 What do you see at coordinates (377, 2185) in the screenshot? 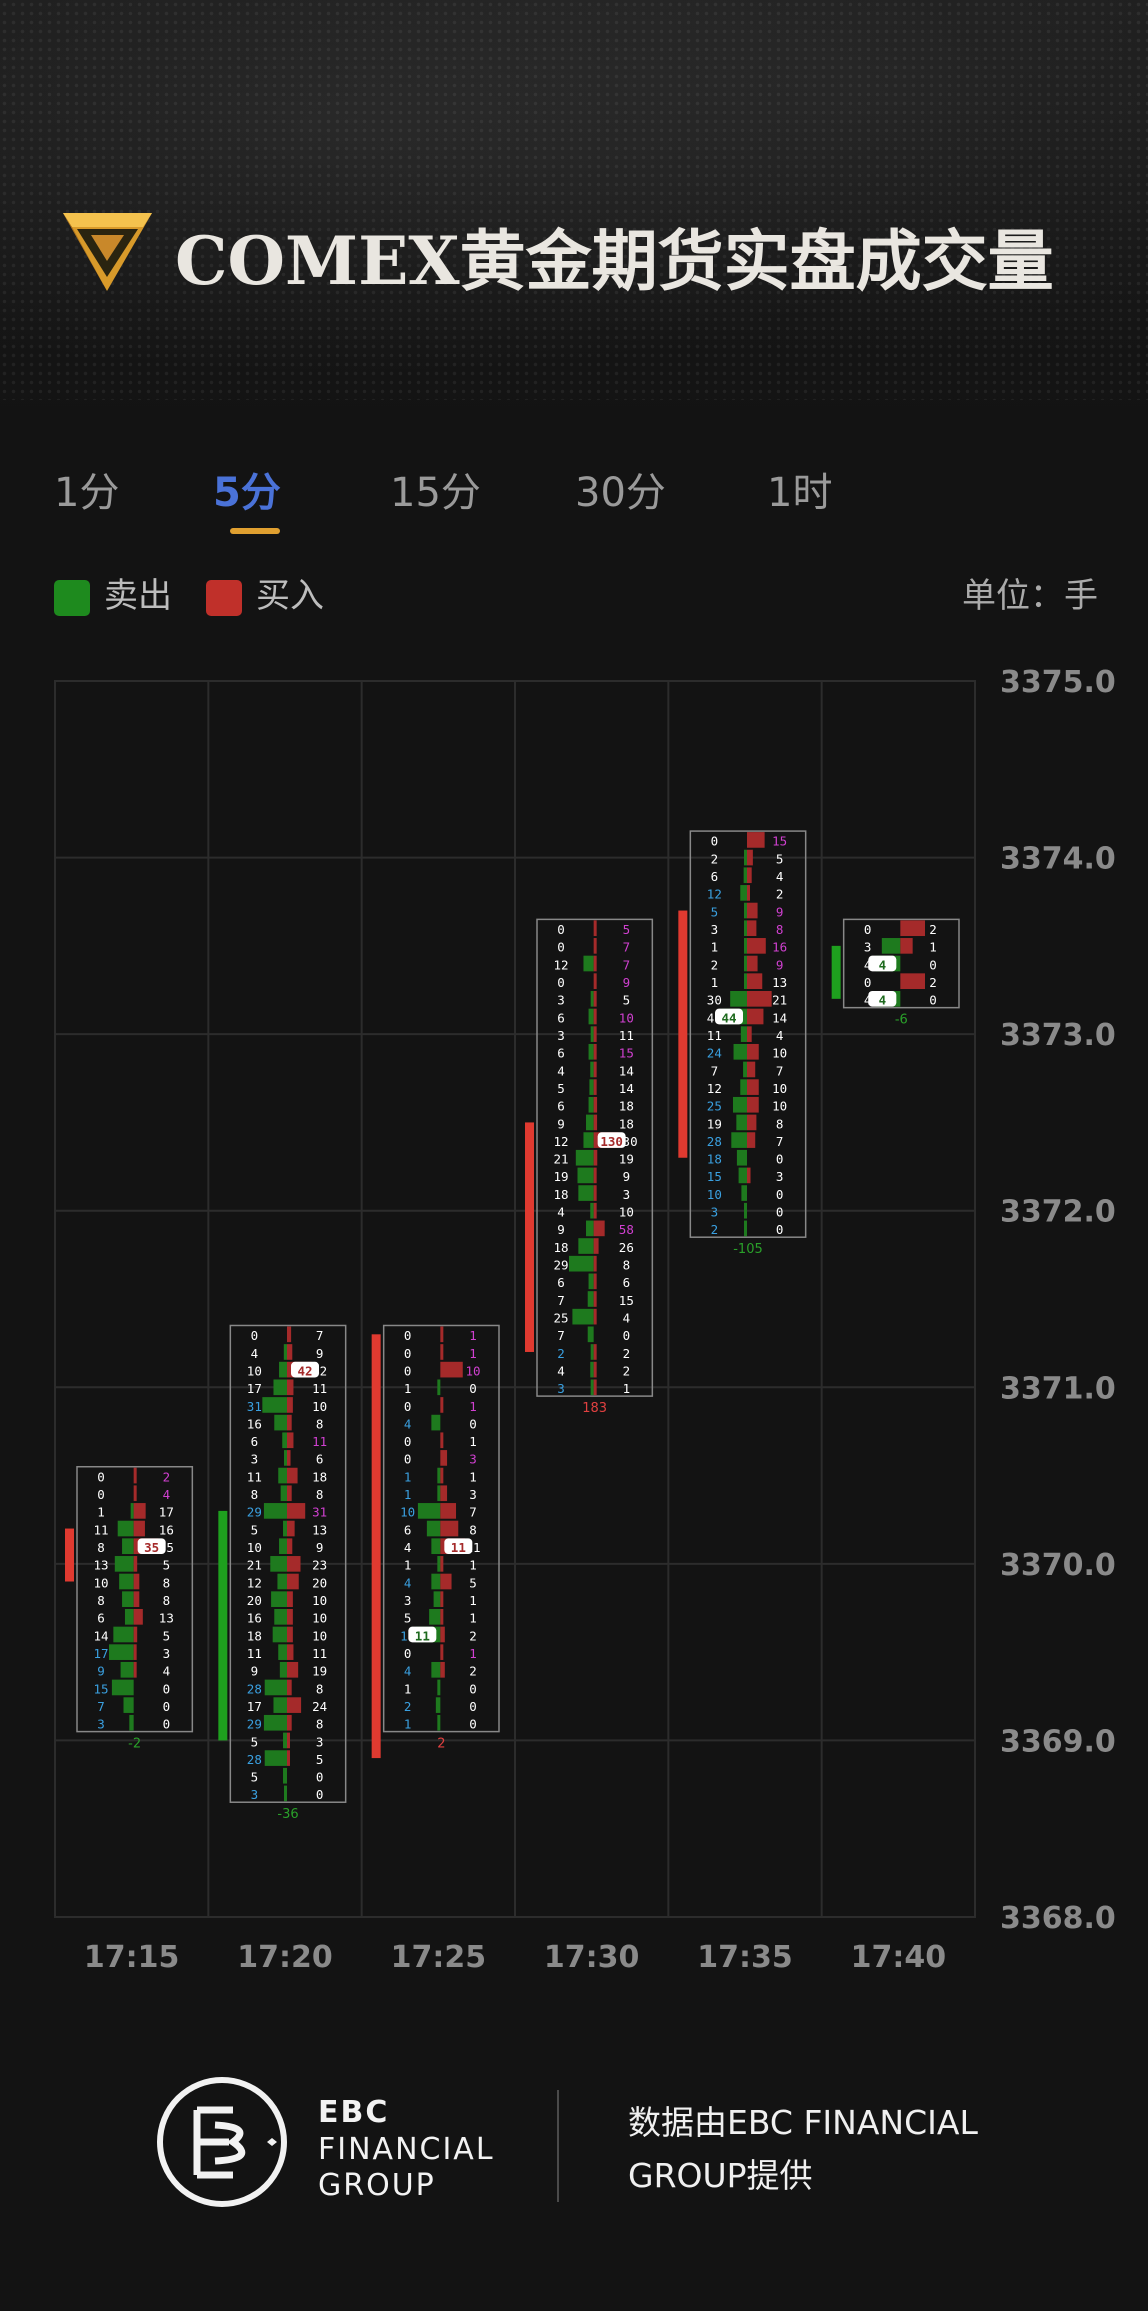
I see `brand-line-3: GROUP` at bounding box center [377, 2185].